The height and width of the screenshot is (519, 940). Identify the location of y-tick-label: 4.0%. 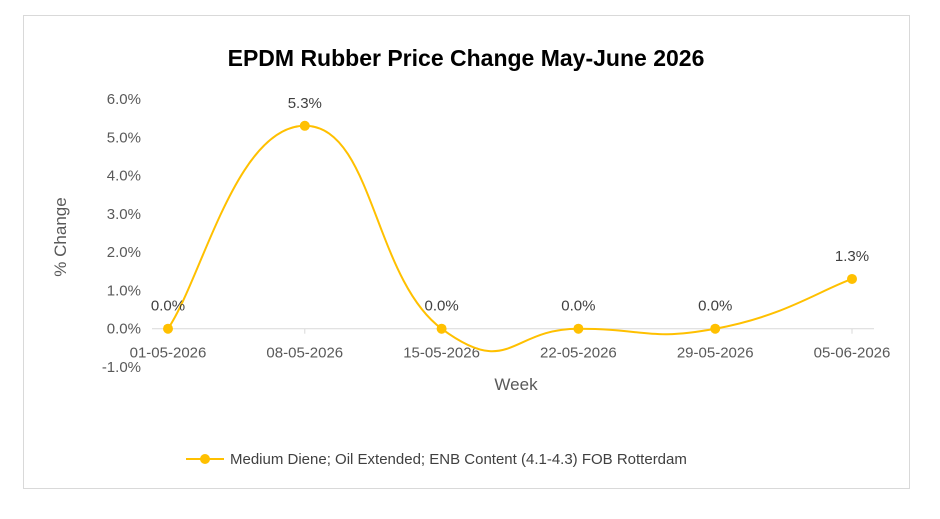
(124, 176).